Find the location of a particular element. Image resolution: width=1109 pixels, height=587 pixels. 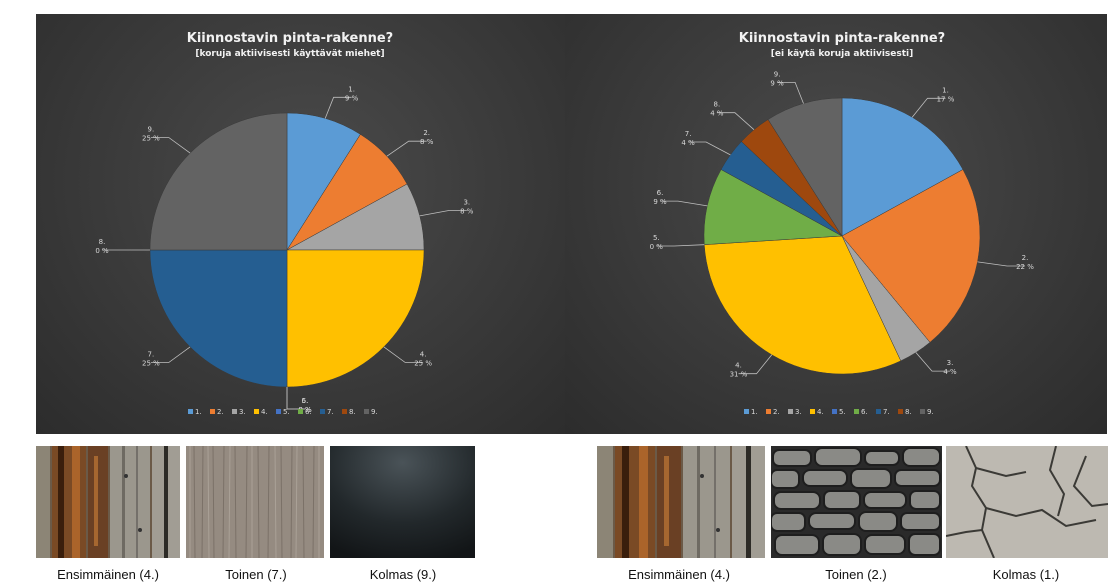

slice-category-label: 4. is located at coordinates (423, 354).